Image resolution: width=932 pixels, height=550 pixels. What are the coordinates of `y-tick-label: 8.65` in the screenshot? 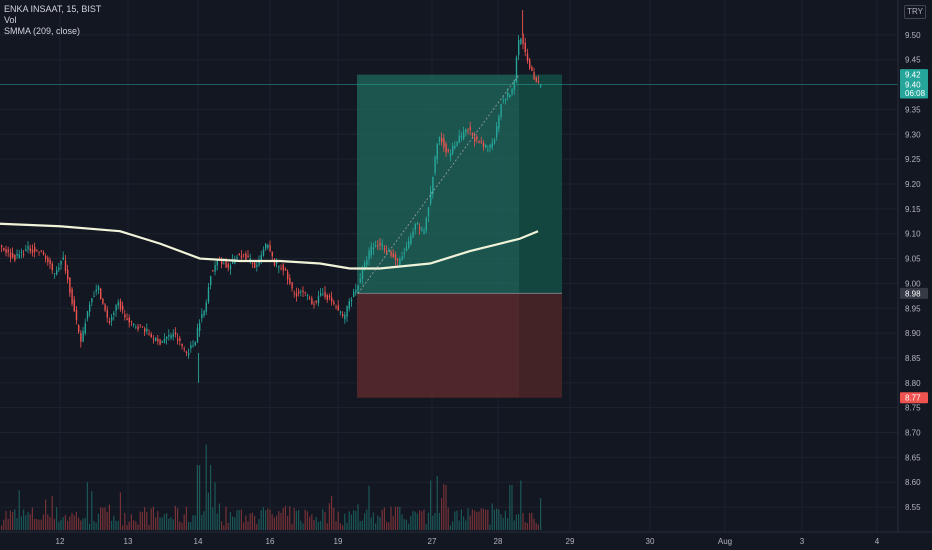 It's located at (913, 457).